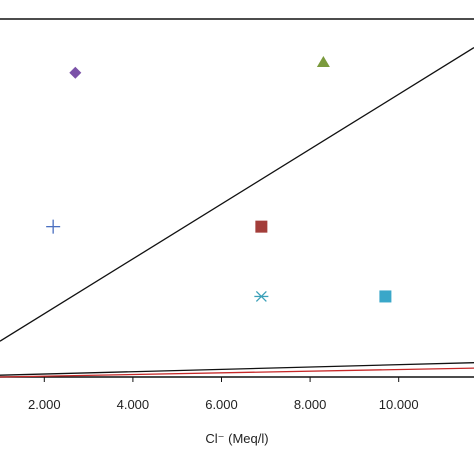 The width and height of the screenshot is (474, 474). Describe the element at coordinates (399, 404) in the screenshot. I see `x-tick-label: 10.000` at that location.